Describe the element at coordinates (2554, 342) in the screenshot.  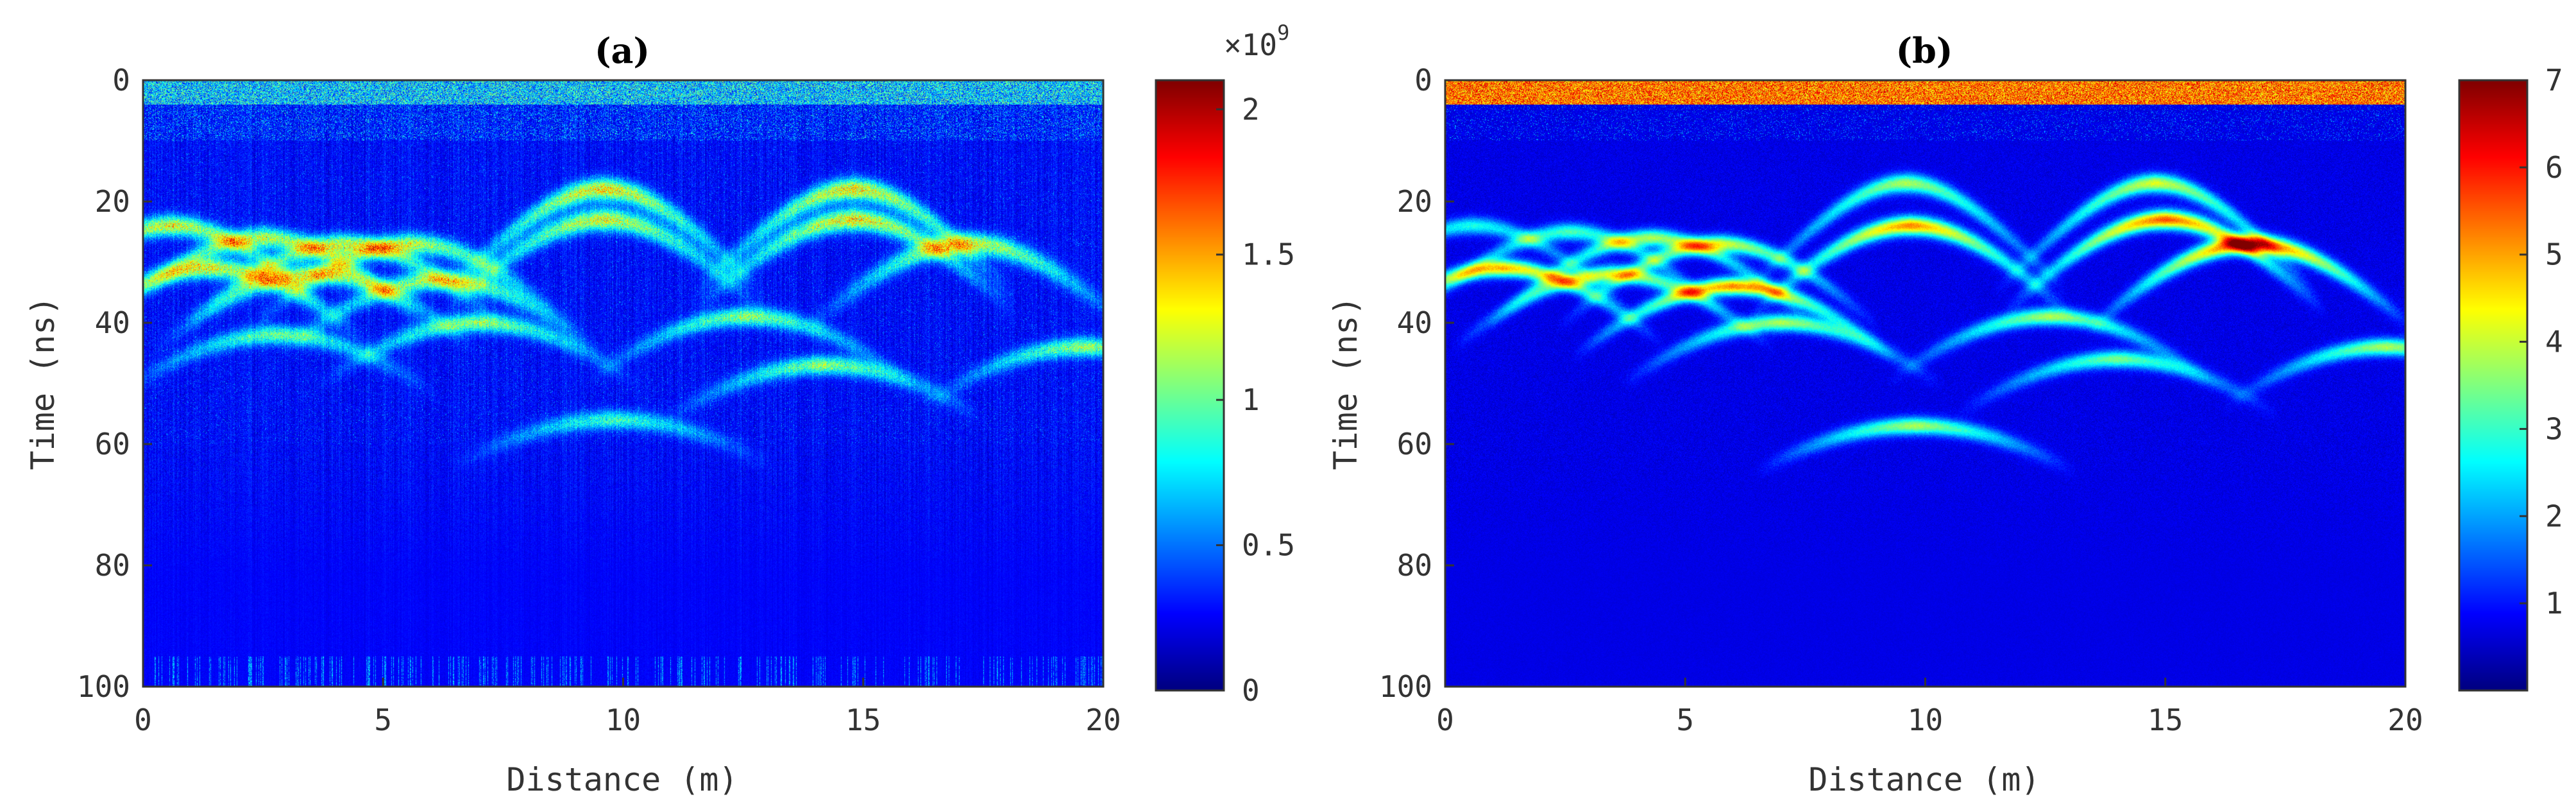
I see `panel-b-cbar-tick-label: 4` at that location.